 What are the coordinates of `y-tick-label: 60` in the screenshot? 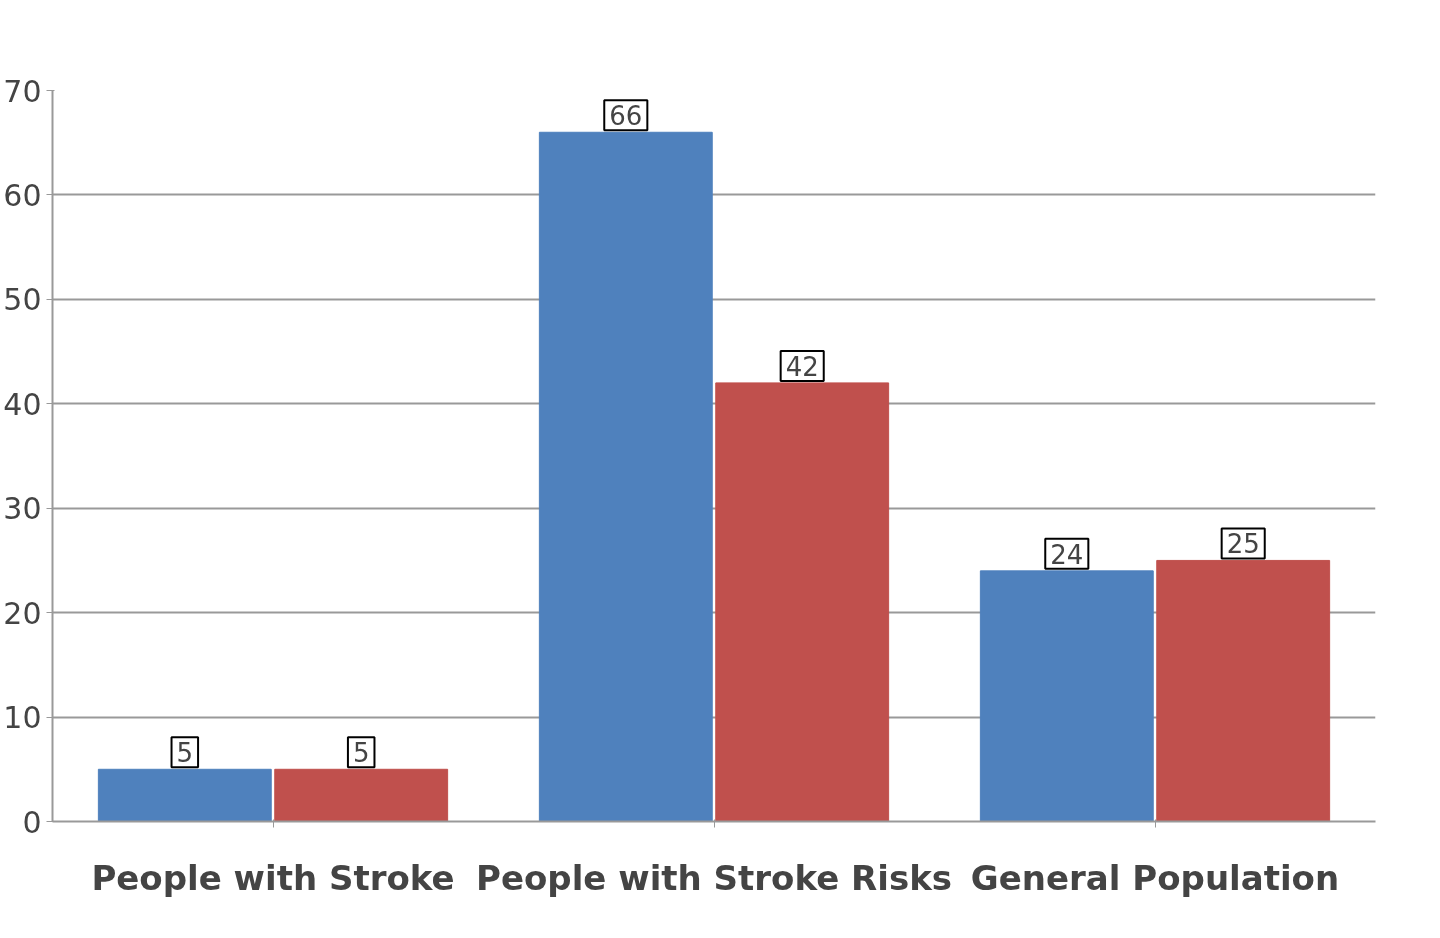 It's located at (22, 195).